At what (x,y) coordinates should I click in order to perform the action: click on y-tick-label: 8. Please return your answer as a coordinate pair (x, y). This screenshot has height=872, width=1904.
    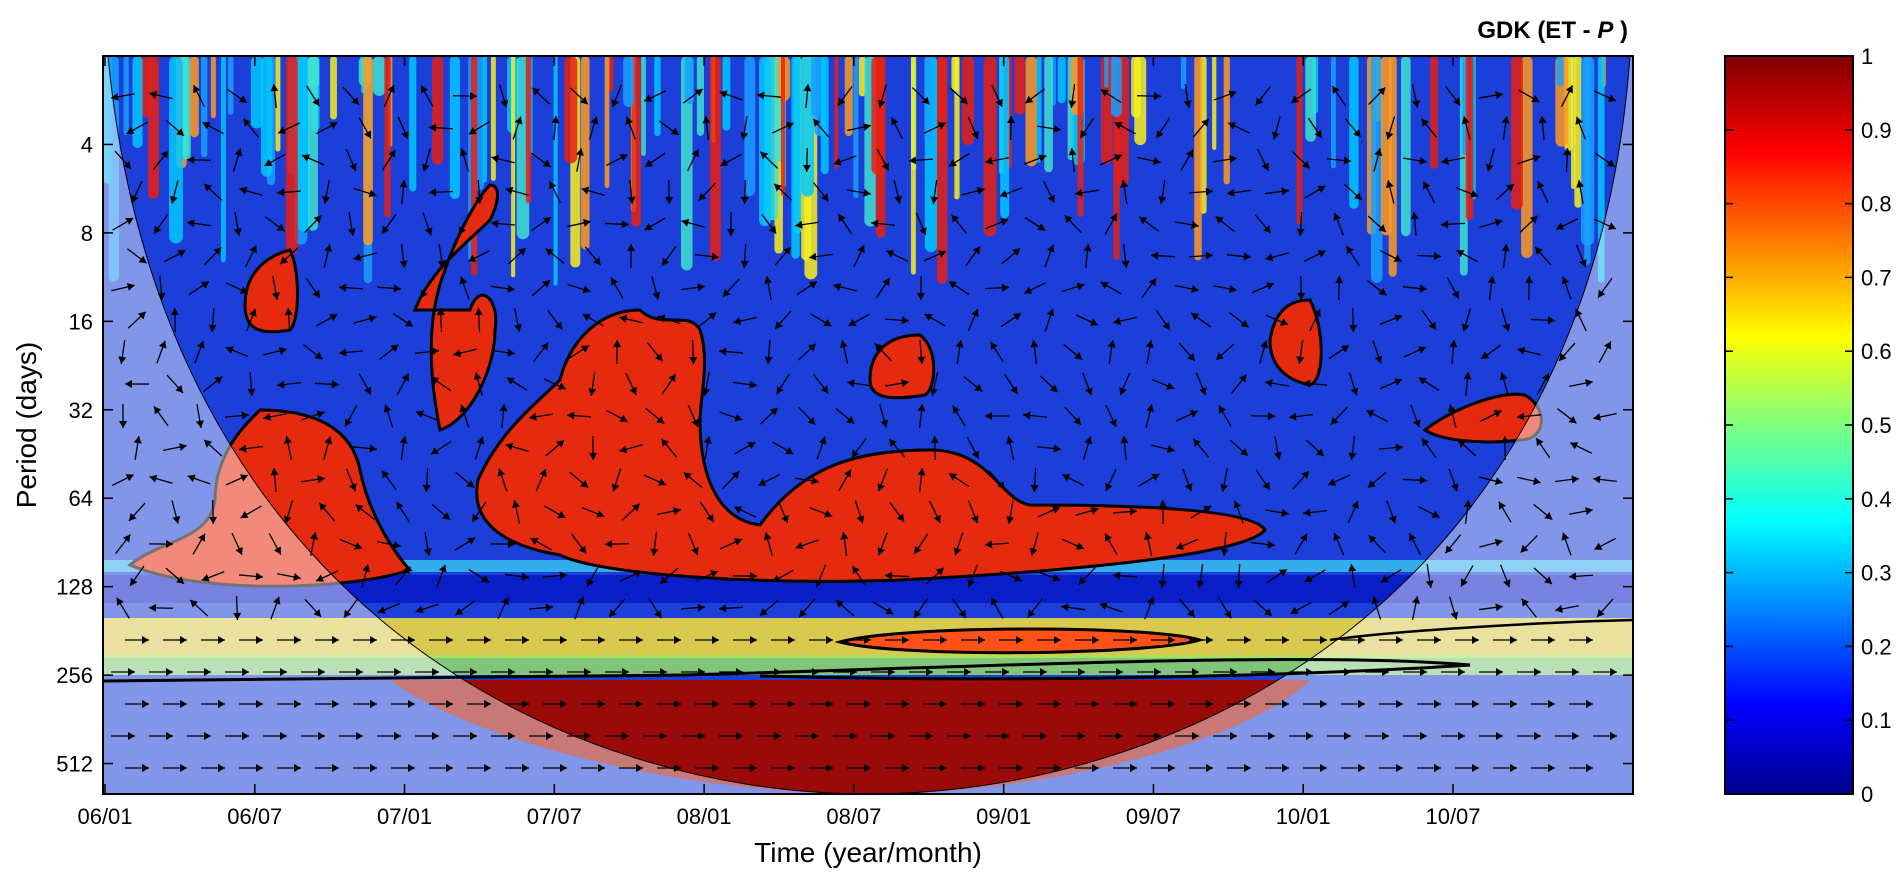
    Looking at the image, I should click on (87, 233).